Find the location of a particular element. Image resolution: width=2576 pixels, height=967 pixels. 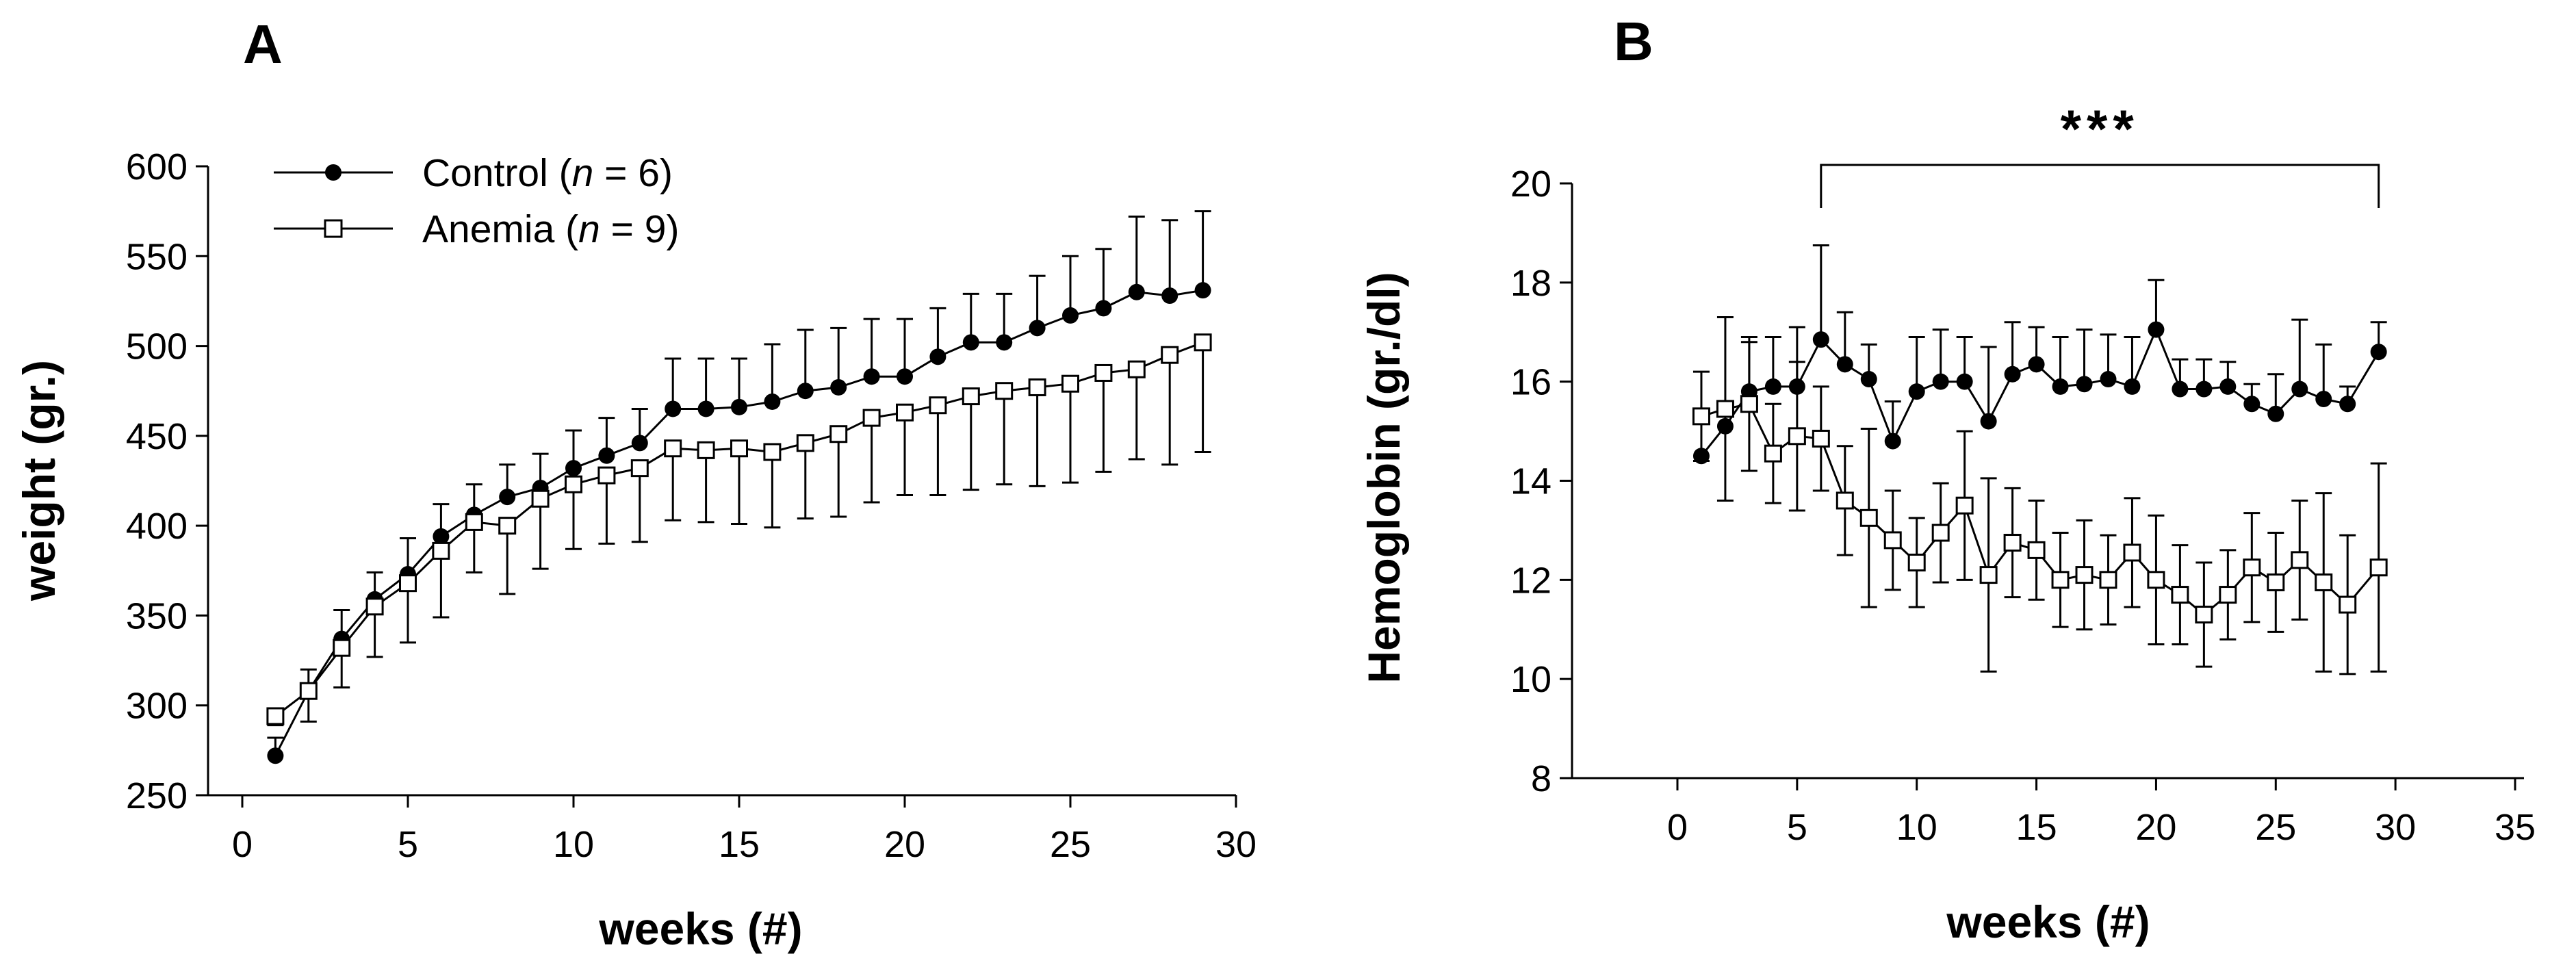

y-tick-label: 10 is located at coordinates (1530, 679).